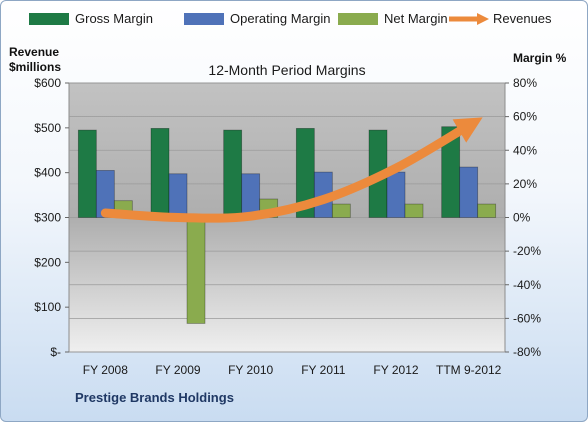 This screenshot has width=588, height=422. What do you see at coordinates (47, 307) in the screenshot?
I see `left-axis-tick-label: $100` at bounding box center [47, 307].